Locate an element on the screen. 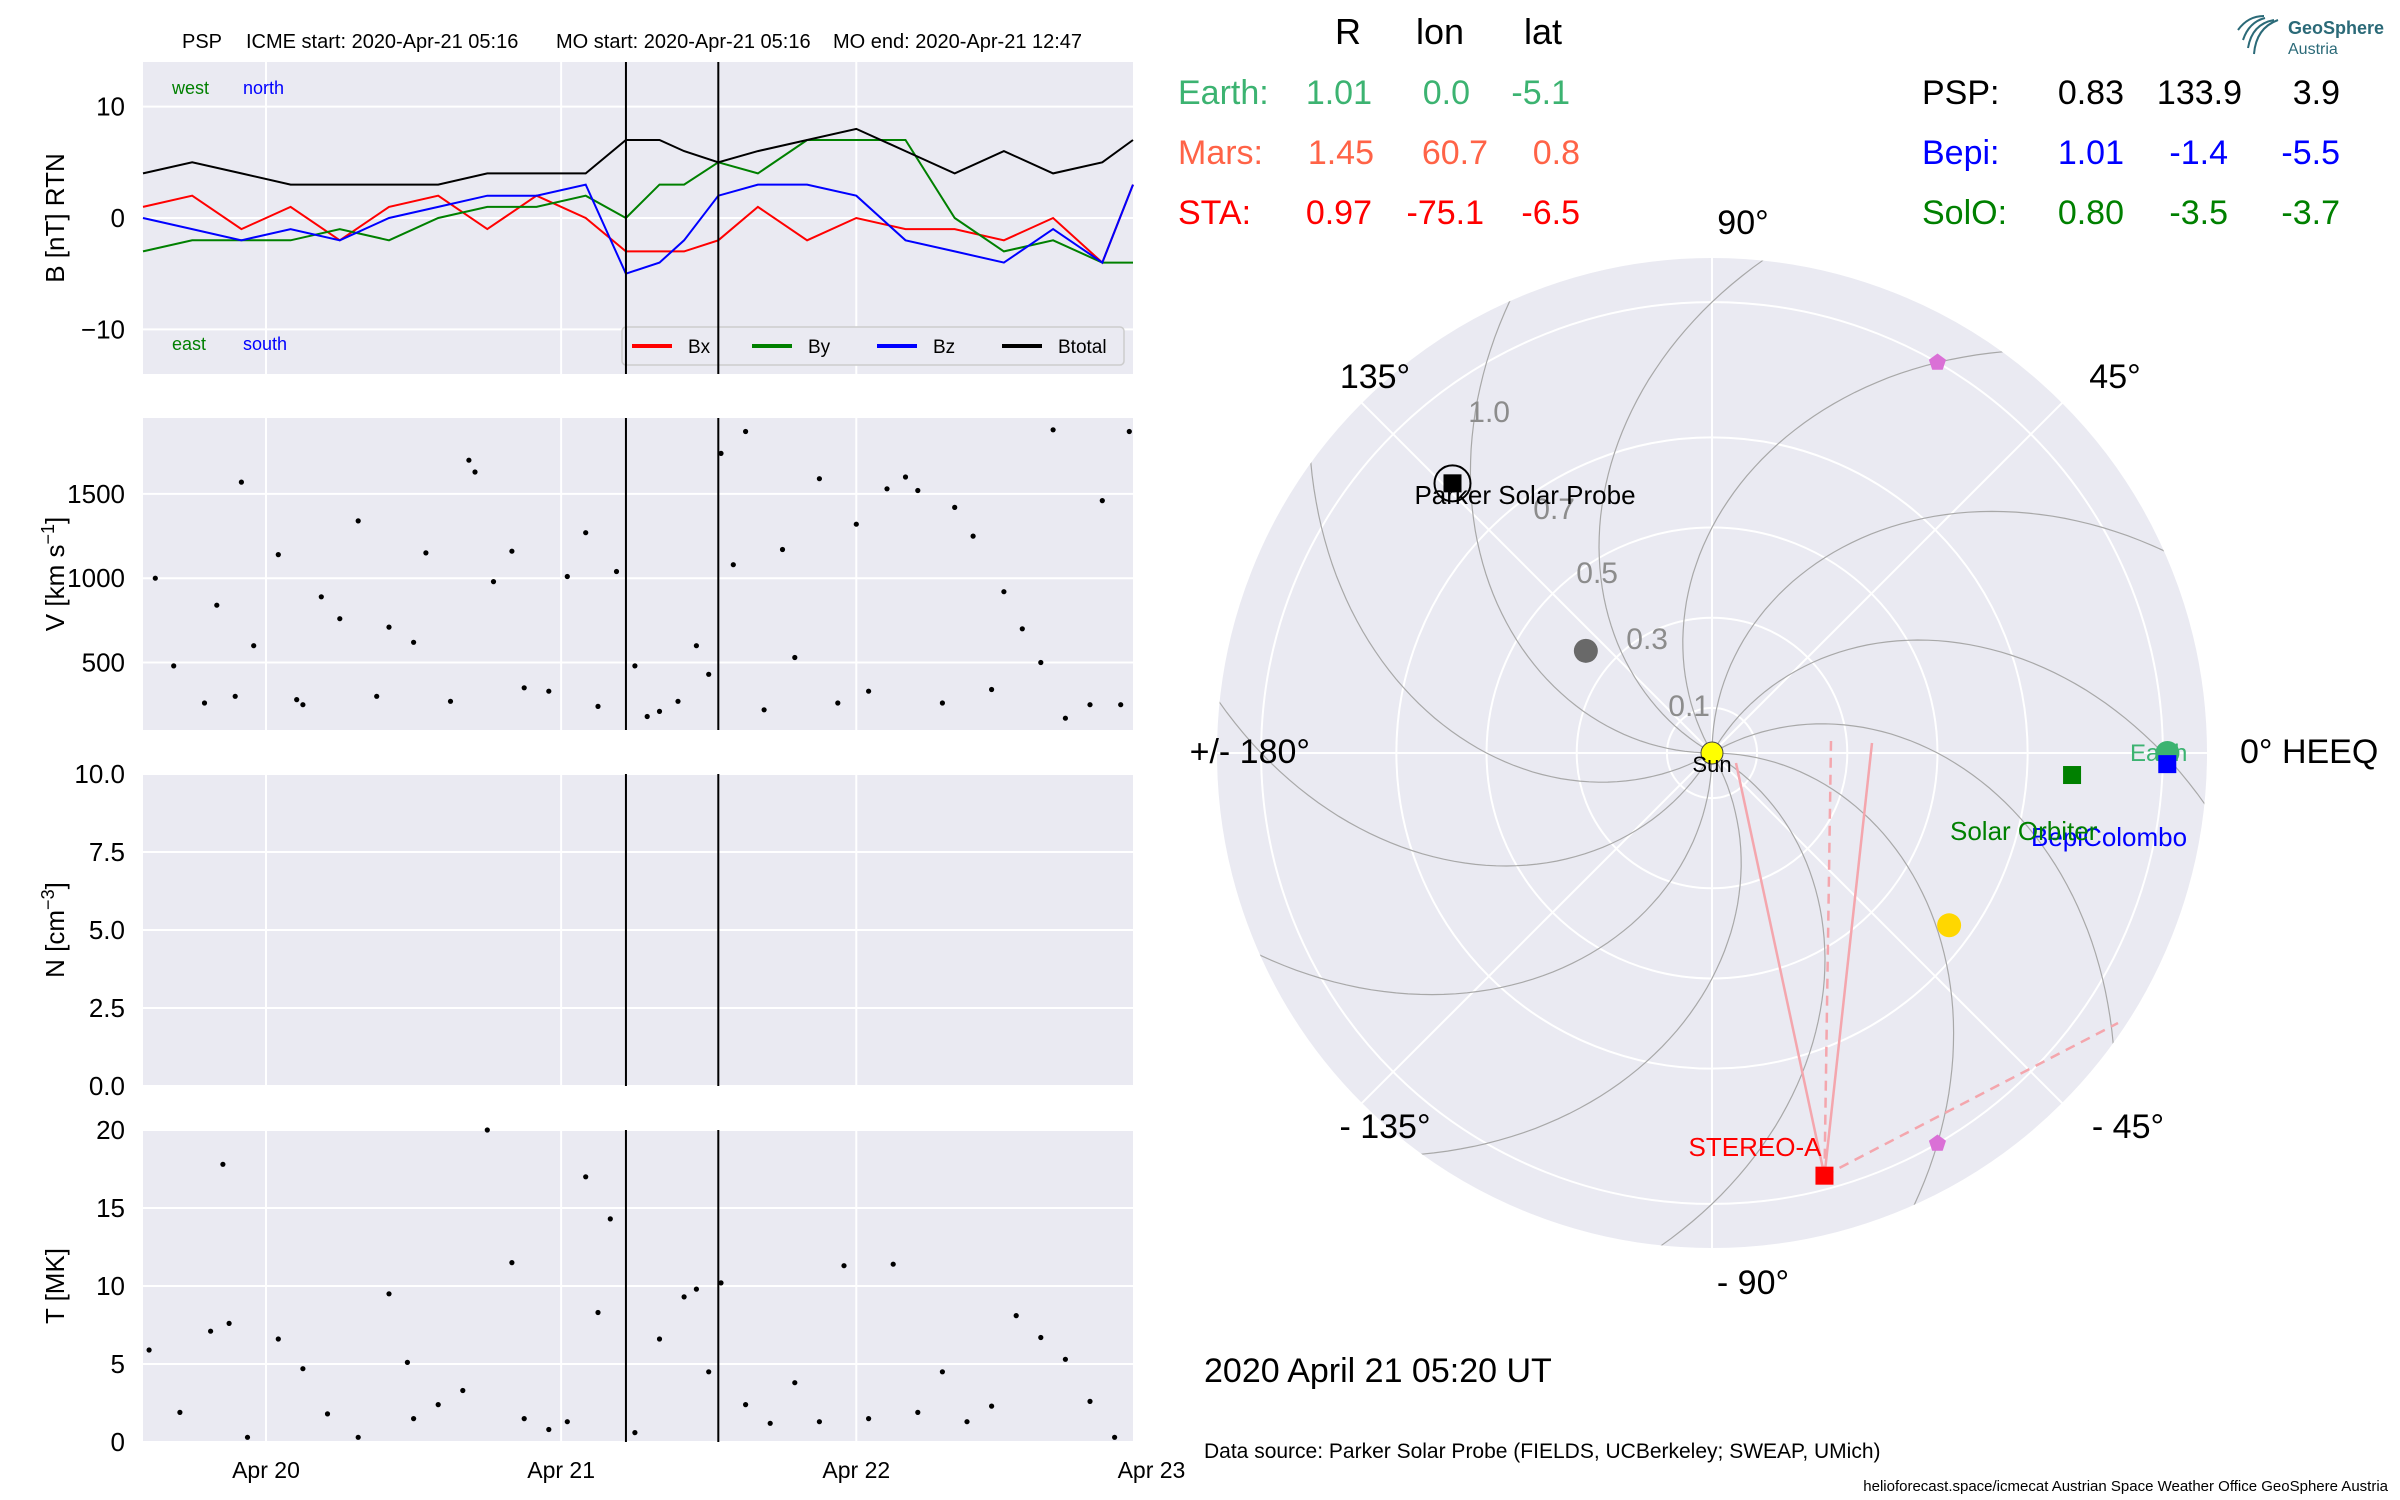 This screenshot has height=1500, width=2400. y-axis-label-exponent: −3 is located at coordinates (48, 899).